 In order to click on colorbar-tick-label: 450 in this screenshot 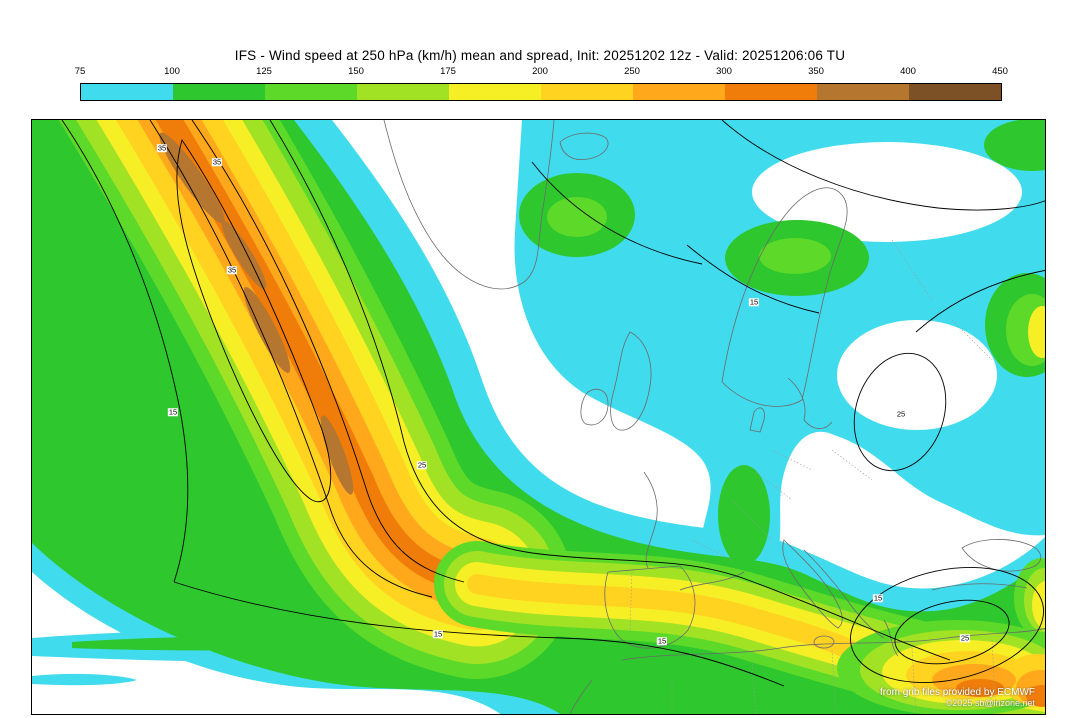, I will do `click(1000, 71)`.